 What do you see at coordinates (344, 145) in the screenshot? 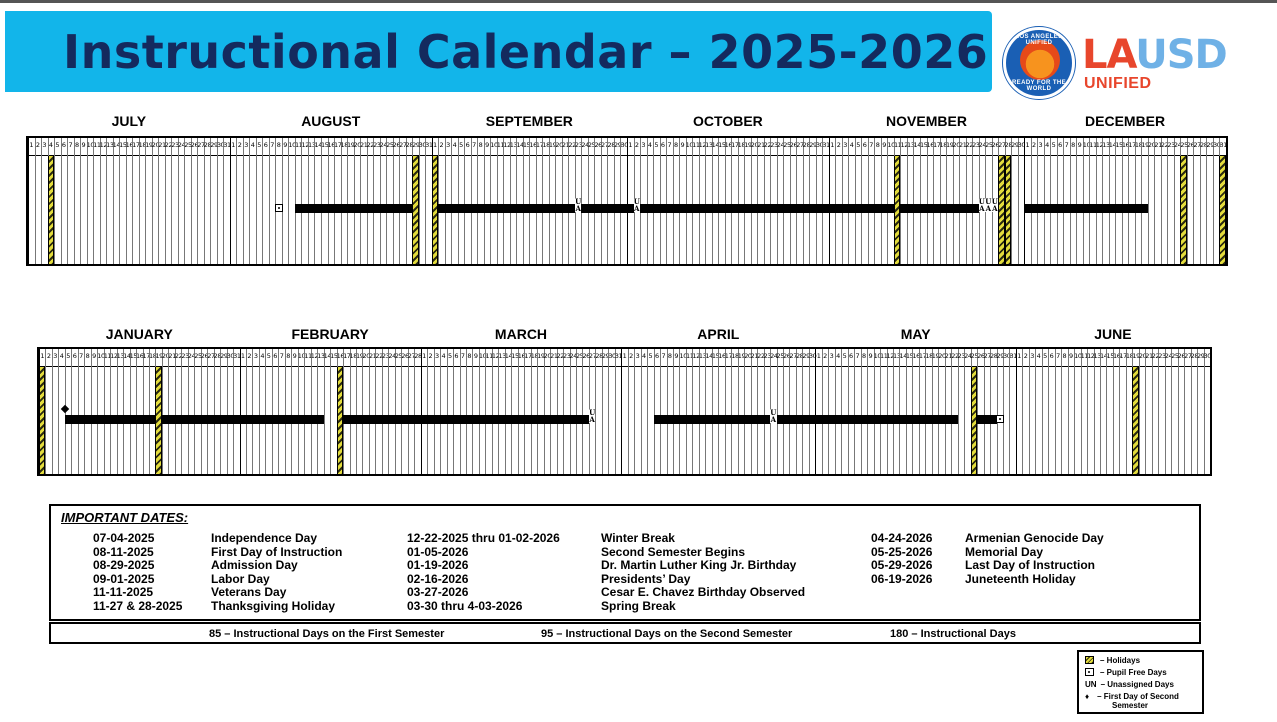
I see `day-number: 18` at bounding box center [344, 145].